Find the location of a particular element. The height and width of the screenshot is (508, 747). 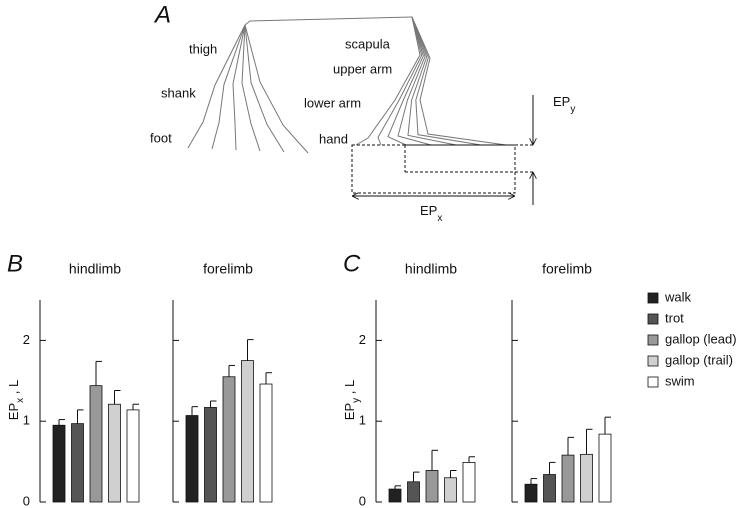

y-label-part: y is located at coordinates (356, 400).